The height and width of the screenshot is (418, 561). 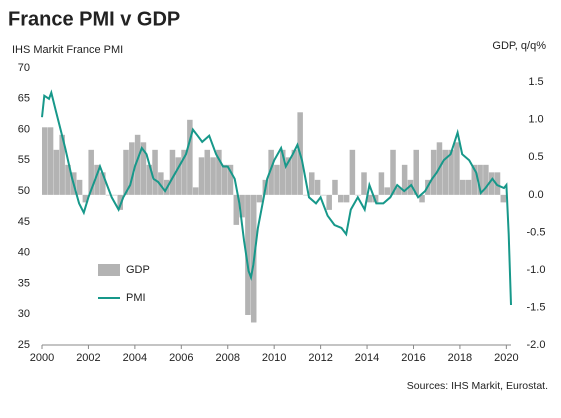 What do you see at coordinates (109, 270) in the screenshot?
I see `legend-swatch` at bounding box center [109, 270].